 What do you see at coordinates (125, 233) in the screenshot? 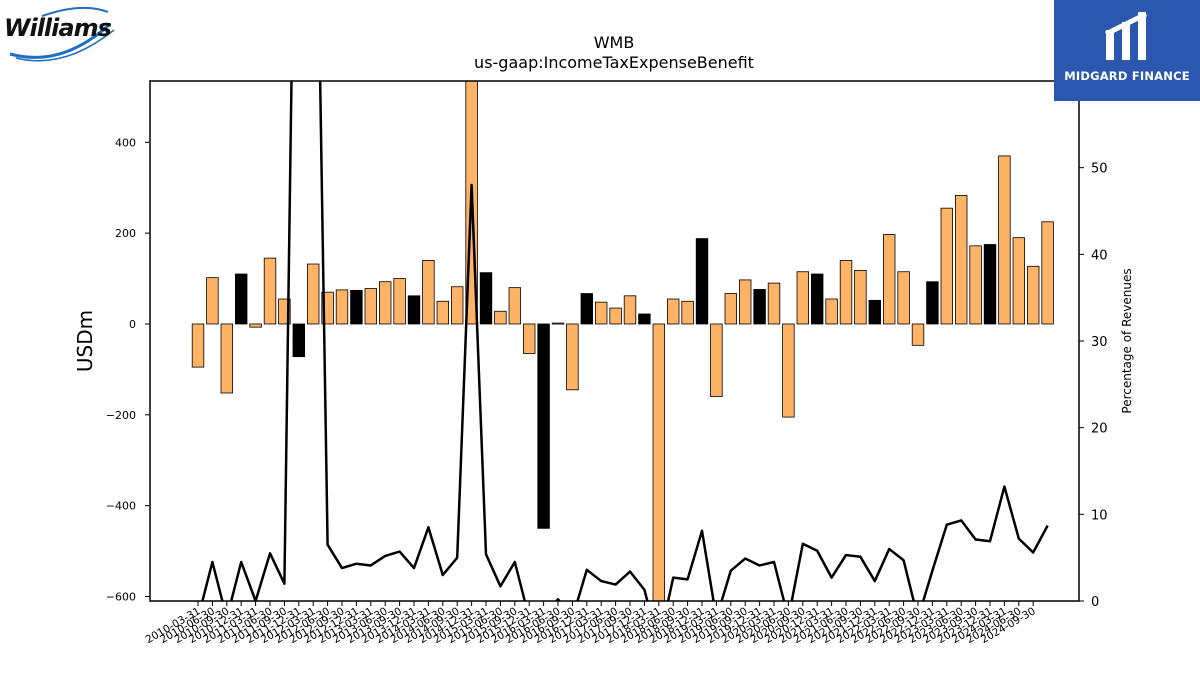
I see `y-tick-label: 200` at bounding box center [125, 233].